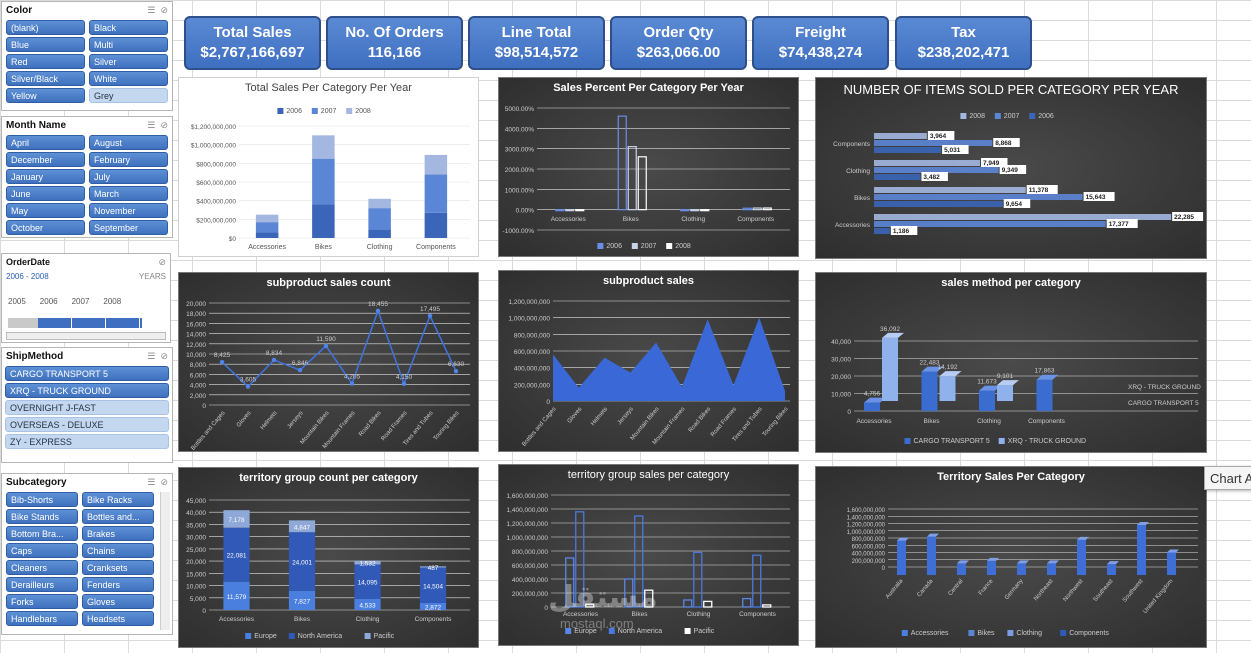 The image size is (1251, 653). Describe the element at coordinates (90, 323) in the screenshot. I see `timeline-selected` at that location.